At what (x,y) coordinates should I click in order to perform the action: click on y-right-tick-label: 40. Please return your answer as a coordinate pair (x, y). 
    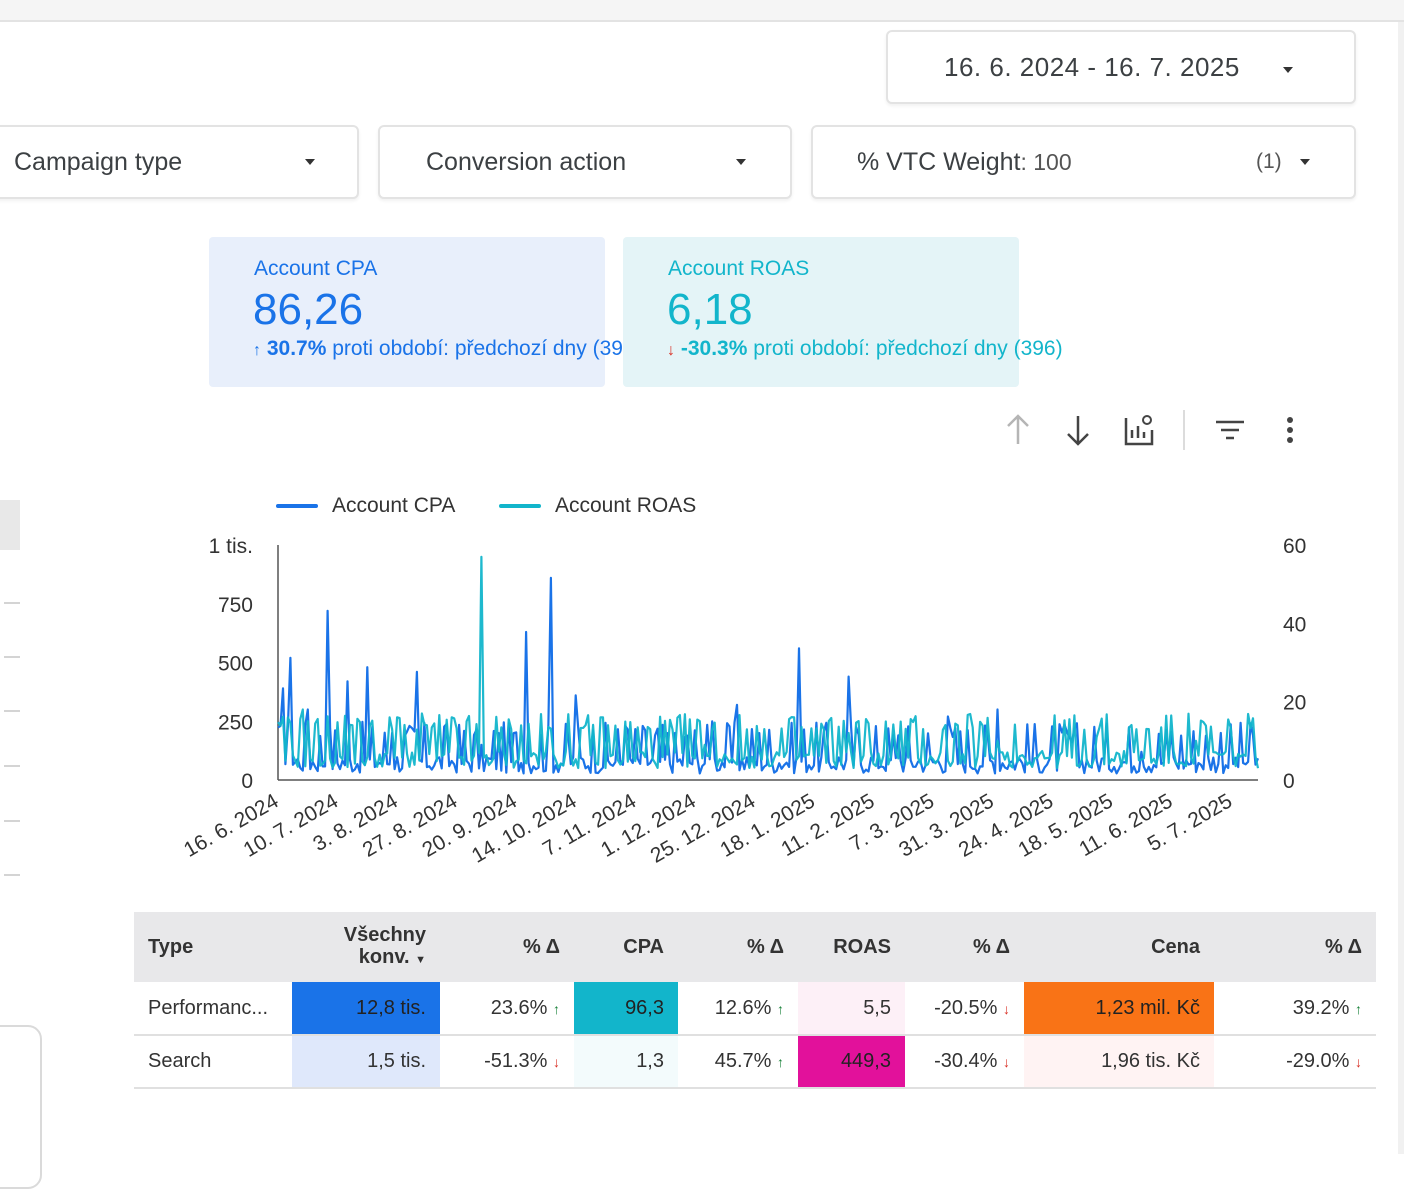
    Looking at the image, I should click on (1294, 624).